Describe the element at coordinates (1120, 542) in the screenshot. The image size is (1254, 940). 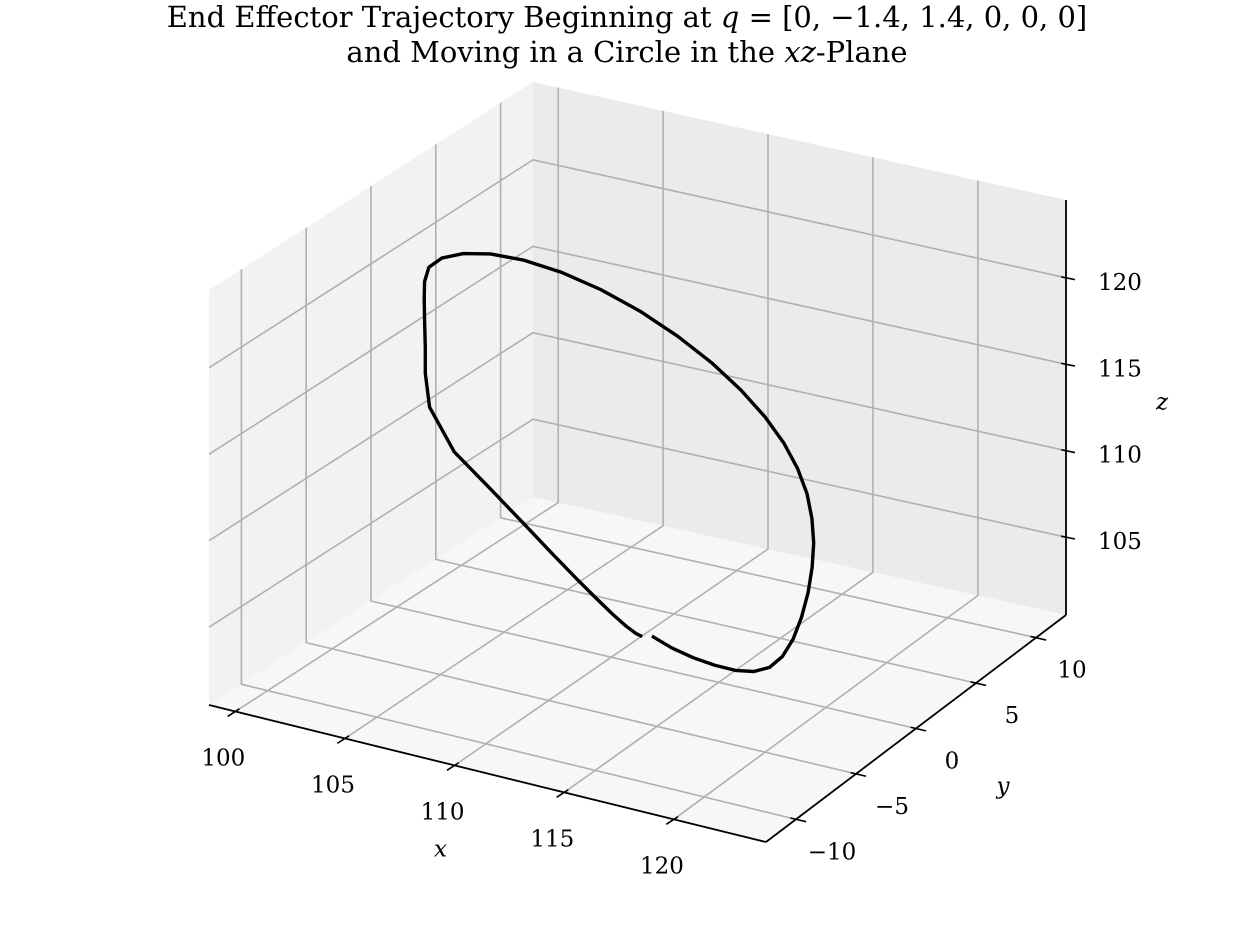
I see `z-tick-label-0: 105` at that location.